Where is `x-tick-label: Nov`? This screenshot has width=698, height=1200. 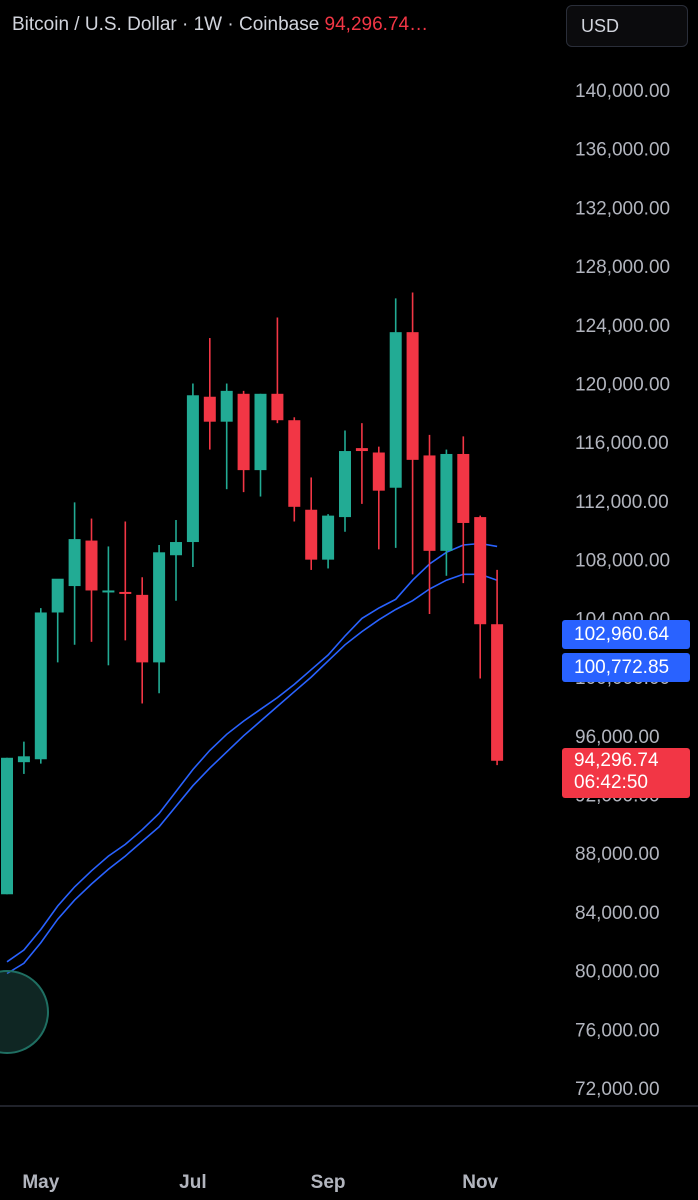 x-tick-label: Nov is located at coordinates (480, 1182).